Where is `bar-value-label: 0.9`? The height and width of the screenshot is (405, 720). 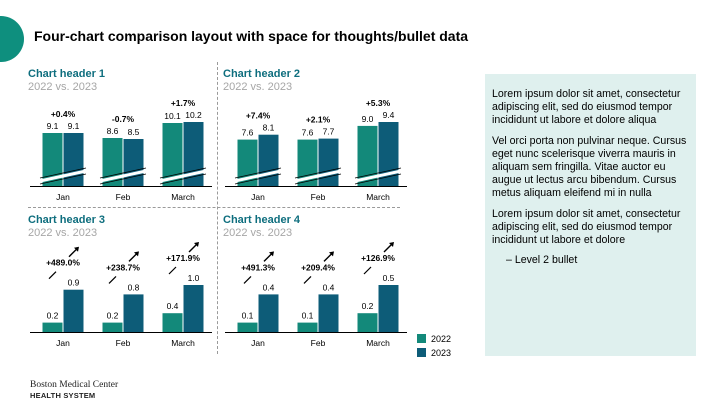 bar-value-label: 0.9 is located at coordinates (74, 283).